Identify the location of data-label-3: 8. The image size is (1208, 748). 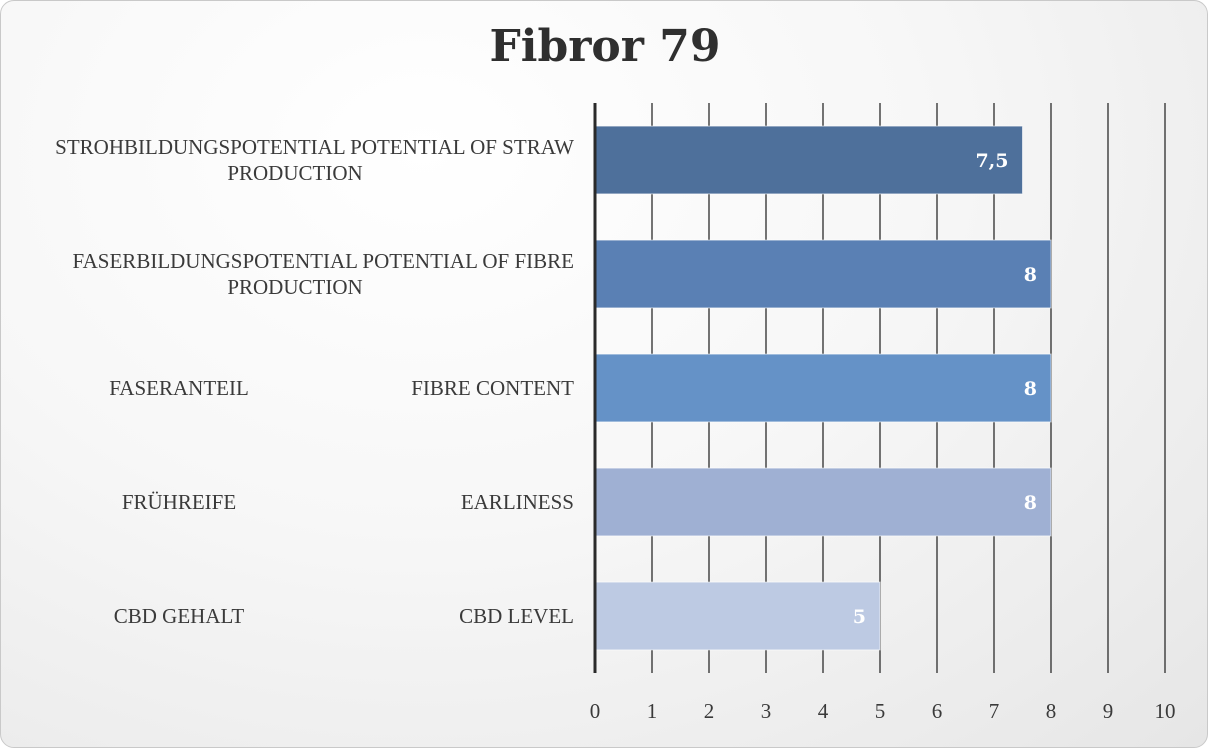
(1030, 389).